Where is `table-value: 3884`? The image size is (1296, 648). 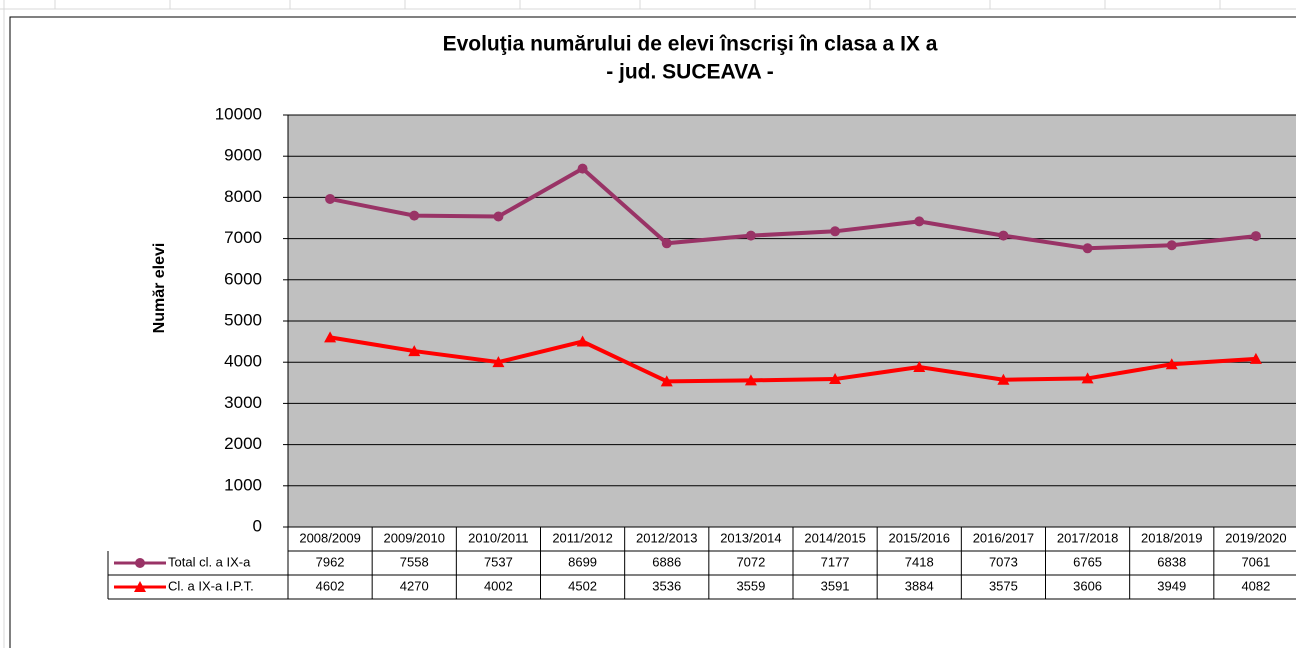 table-value: 3884 is located at coordinates (919, 585).